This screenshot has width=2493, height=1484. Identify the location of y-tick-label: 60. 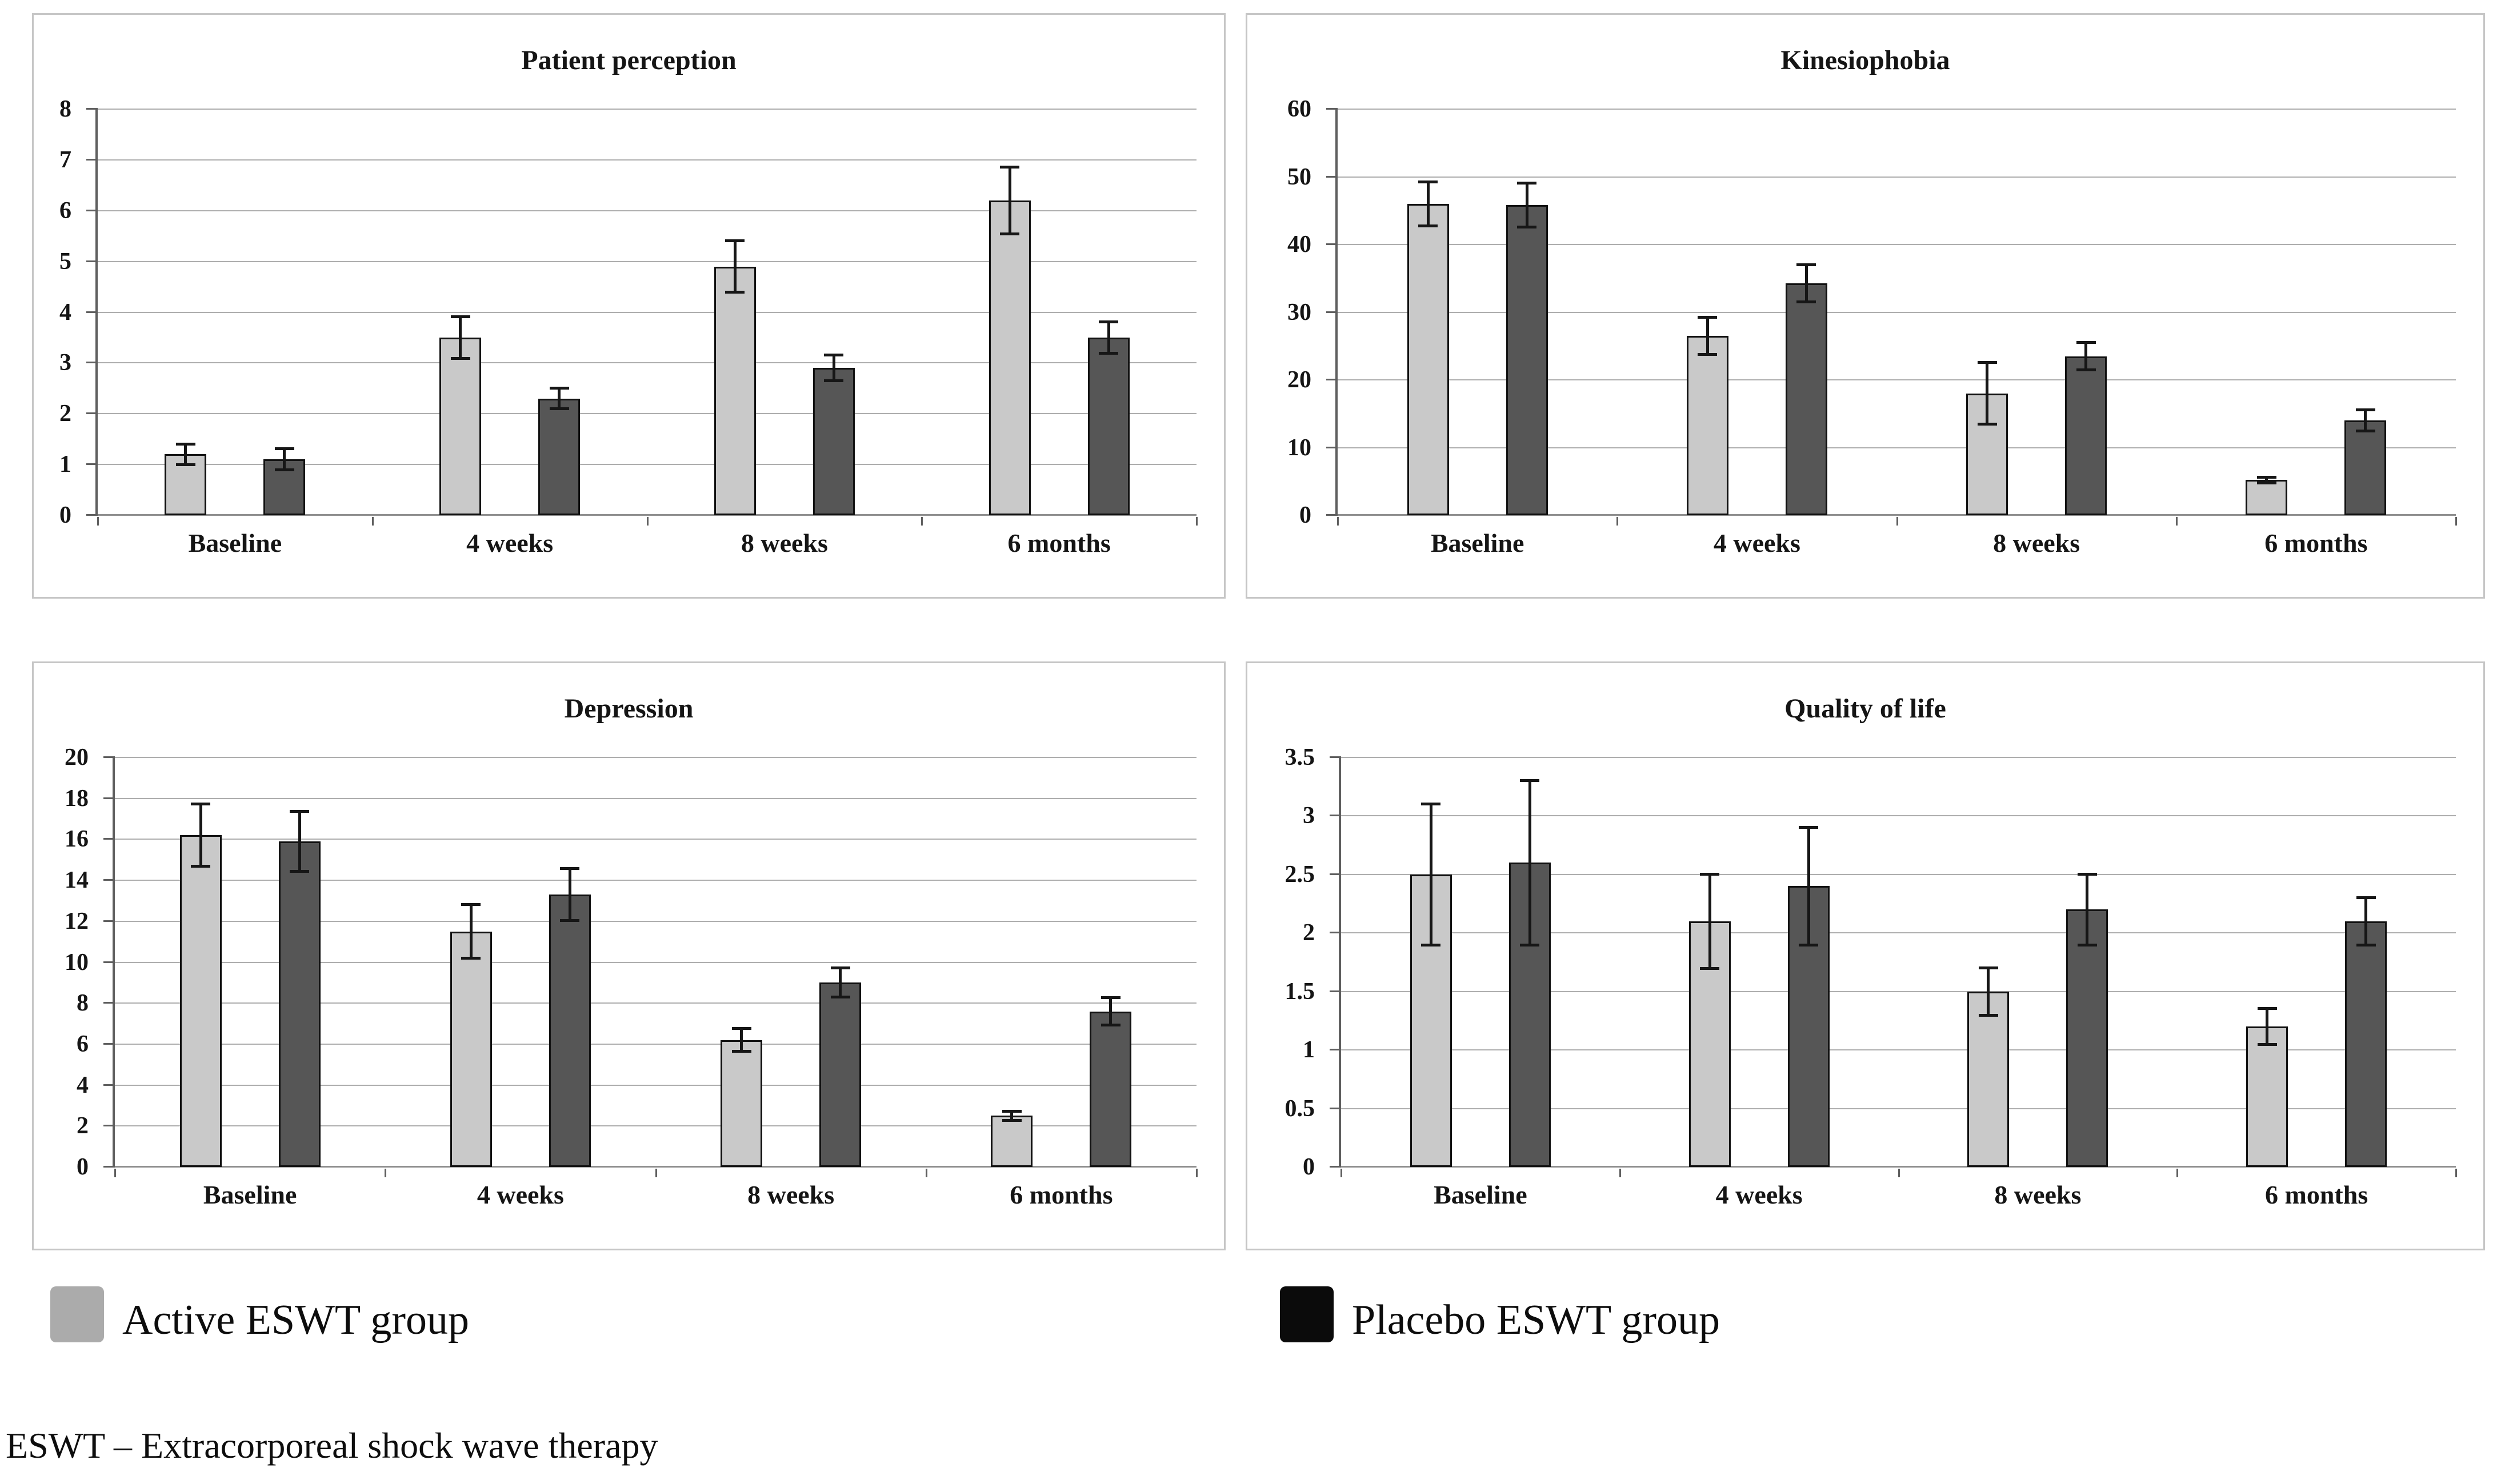
(1299, 109).